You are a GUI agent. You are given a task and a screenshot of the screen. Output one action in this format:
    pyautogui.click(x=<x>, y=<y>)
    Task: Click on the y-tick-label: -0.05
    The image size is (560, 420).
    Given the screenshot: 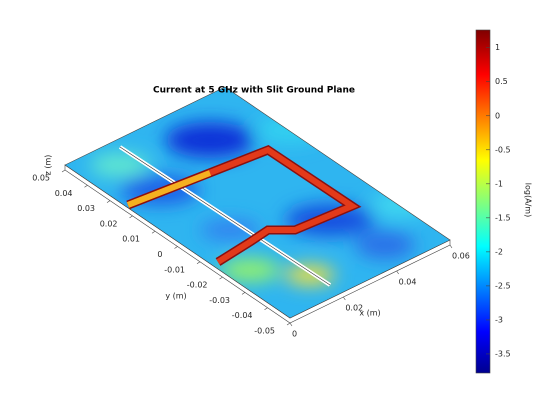 What is the action you would take?
    pyautogui.click(x=264, y=331)
    